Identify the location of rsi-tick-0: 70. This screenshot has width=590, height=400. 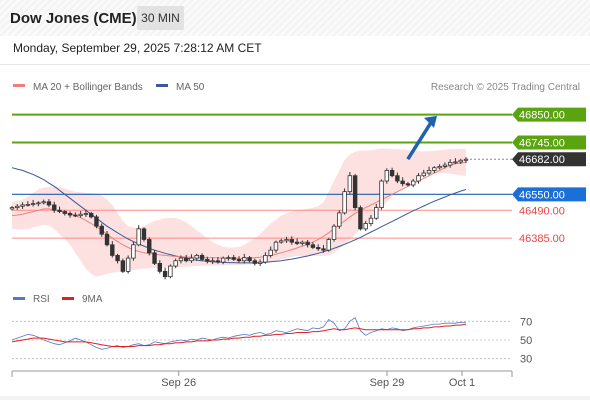
(526, 322).